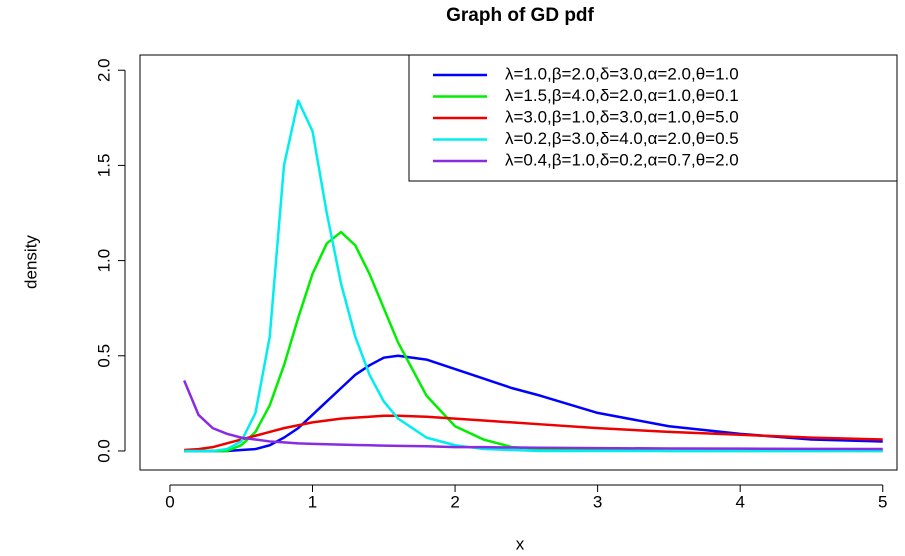 Image resolution: width=905 pixels, height=556 pixels. I want to click on x-tick-label: 5, so click(882, 501).